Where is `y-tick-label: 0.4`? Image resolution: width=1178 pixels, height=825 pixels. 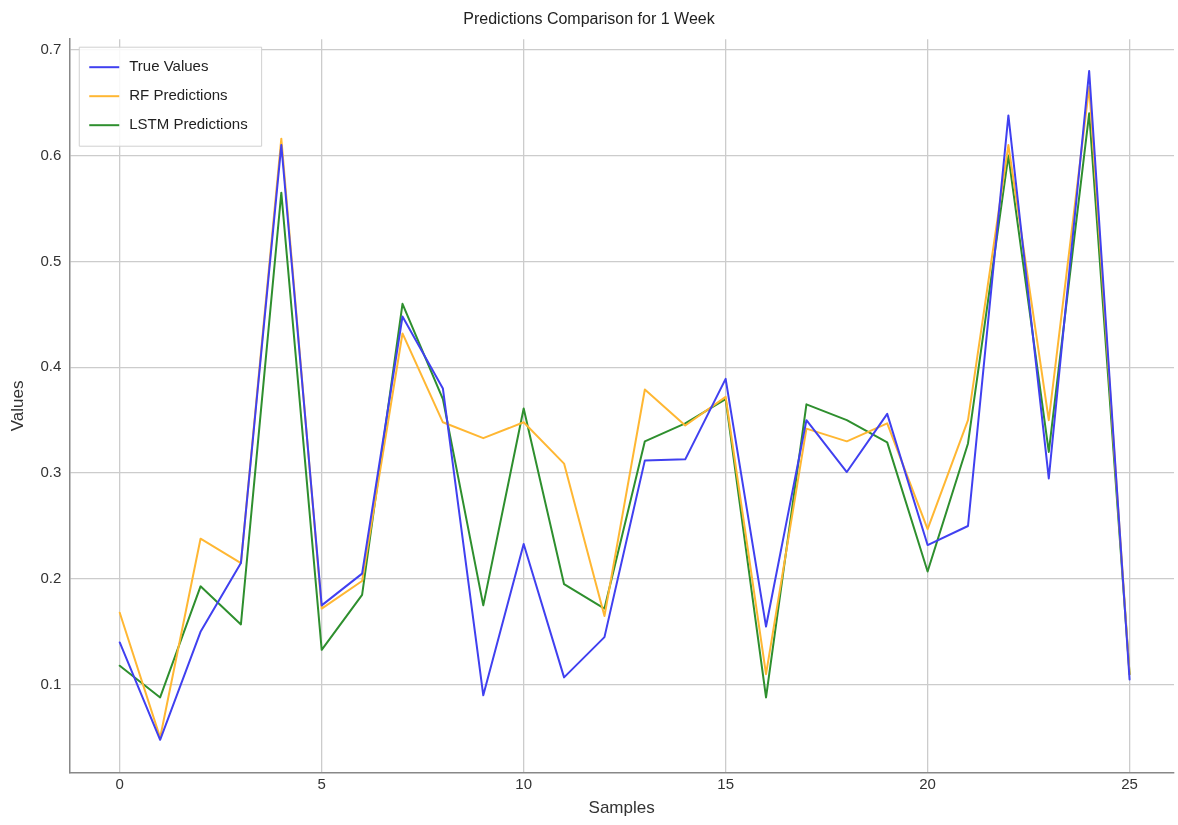
y-tick-label: 0.4 is located at coordinates (51, 366).